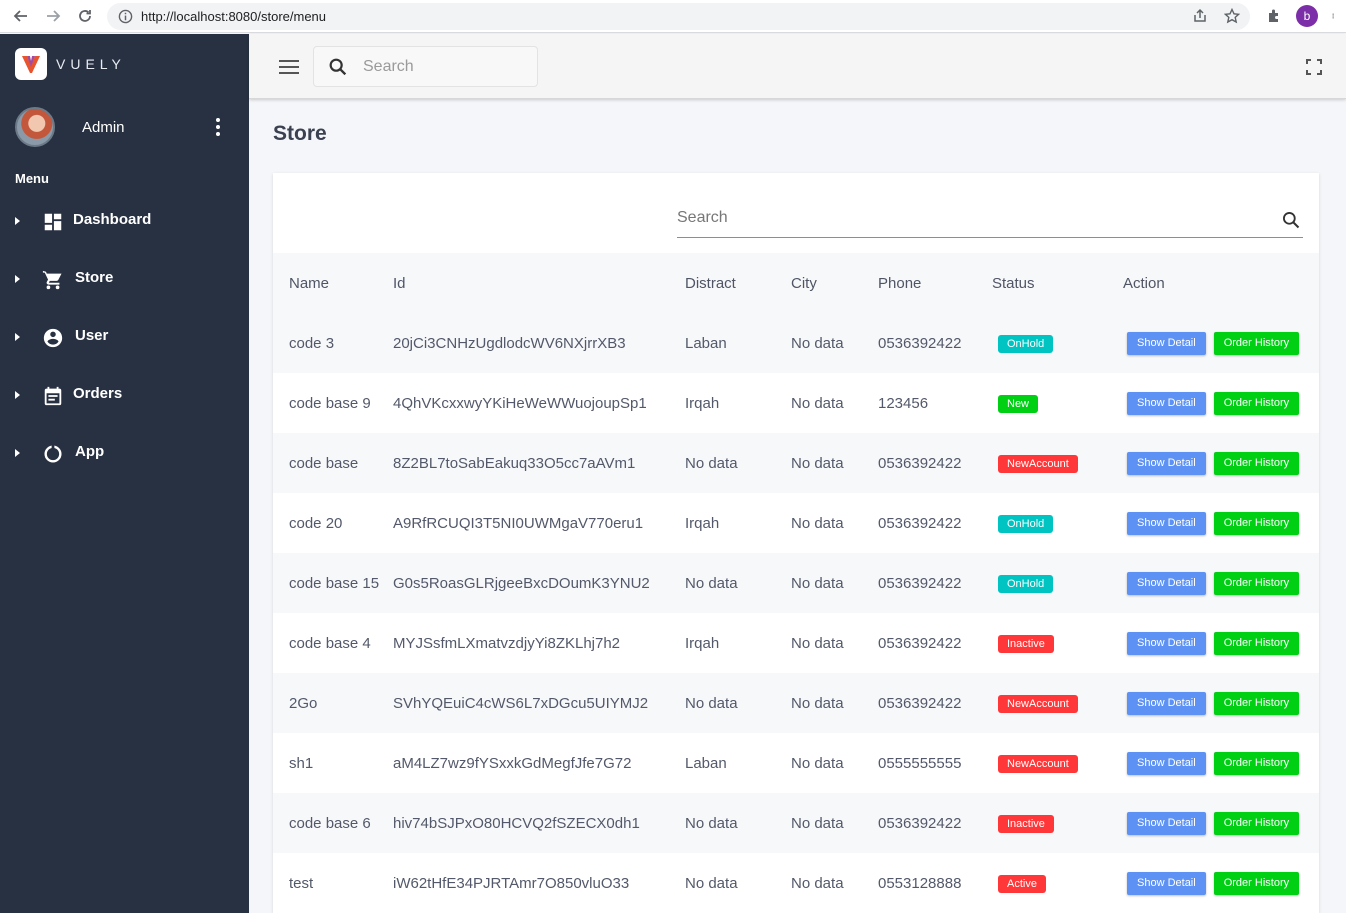 The width and height of the screenshot is (1346, 913). What do you see at coordinates (17, 337) in the screenshot?
I see `caret-right-icon` at bounding box center [17, 337].